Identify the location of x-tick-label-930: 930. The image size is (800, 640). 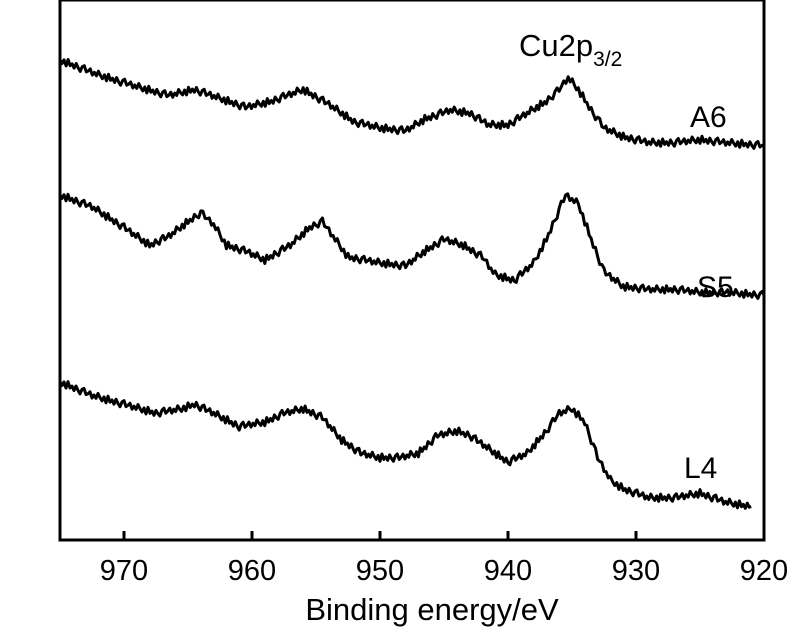
(636, 571).